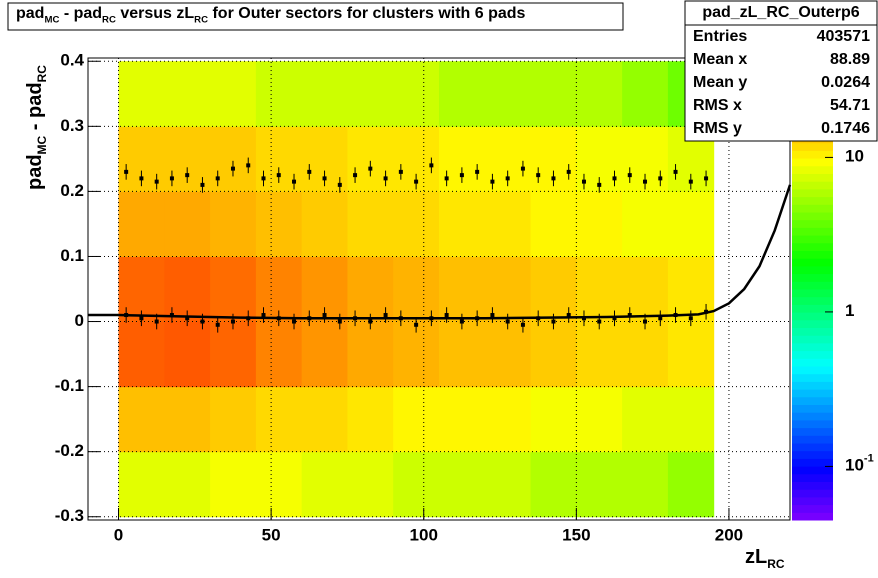 Image resolution: width=878 pixels, height=578 pixels. Describe the element at coordinates (35, 172) in the screenshot. I see `label-part: pad` at that location.